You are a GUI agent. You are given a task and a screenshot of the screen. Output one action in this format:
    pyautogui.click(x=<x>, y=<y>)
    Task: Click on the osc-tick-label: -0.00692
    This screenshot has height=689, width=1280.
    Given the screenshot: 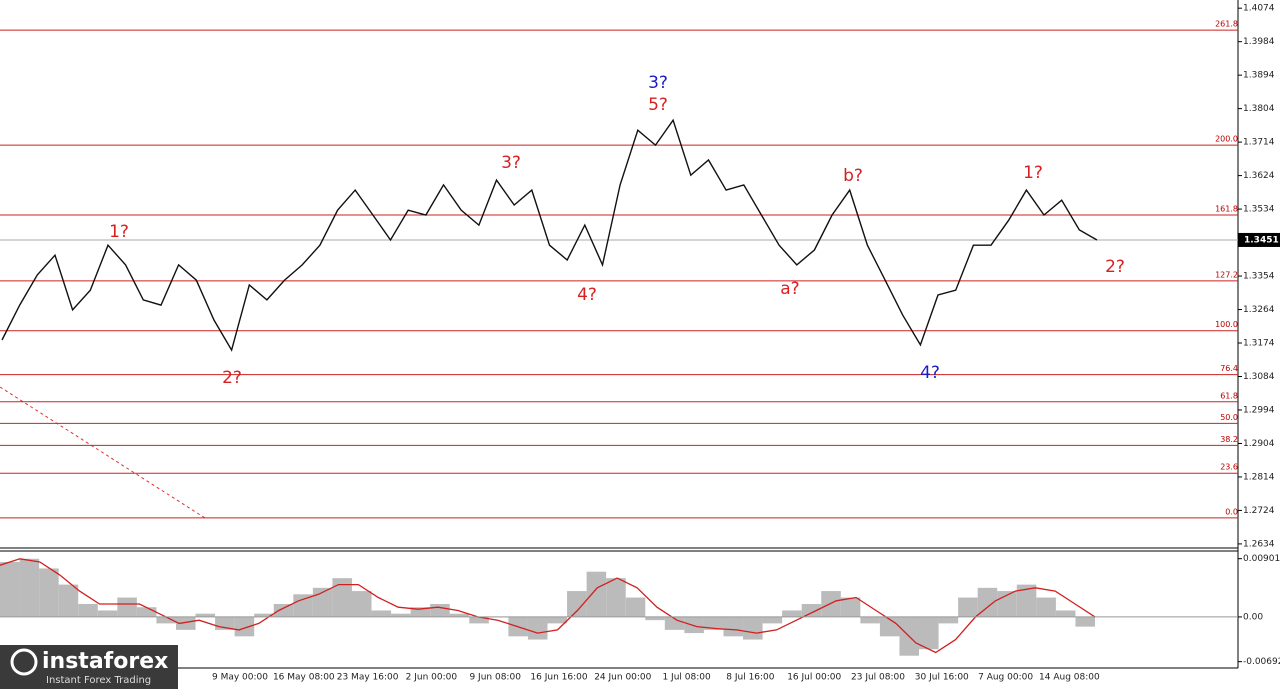 What is the action you would take?
    pyautogui.click(x=1261, y=662)
    